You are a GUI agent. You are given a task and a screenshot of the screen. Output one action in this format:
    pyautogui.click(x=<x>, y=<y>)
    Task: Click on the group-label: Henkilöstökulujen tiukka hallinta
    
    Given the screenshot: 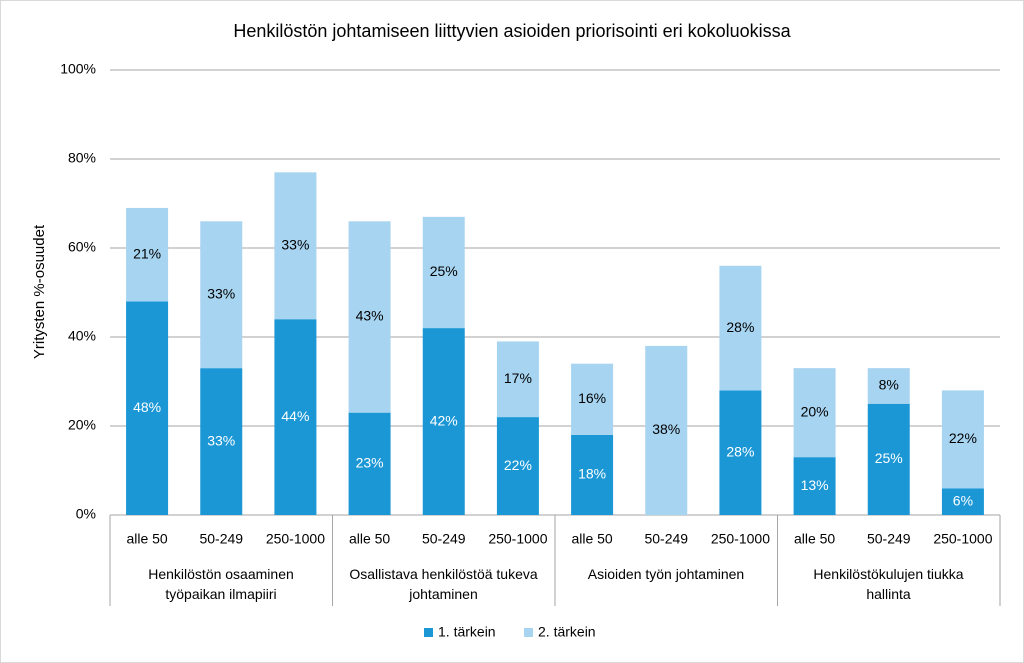 What is the action you would take?
    pyautogui.click(x=888, y=584)
    